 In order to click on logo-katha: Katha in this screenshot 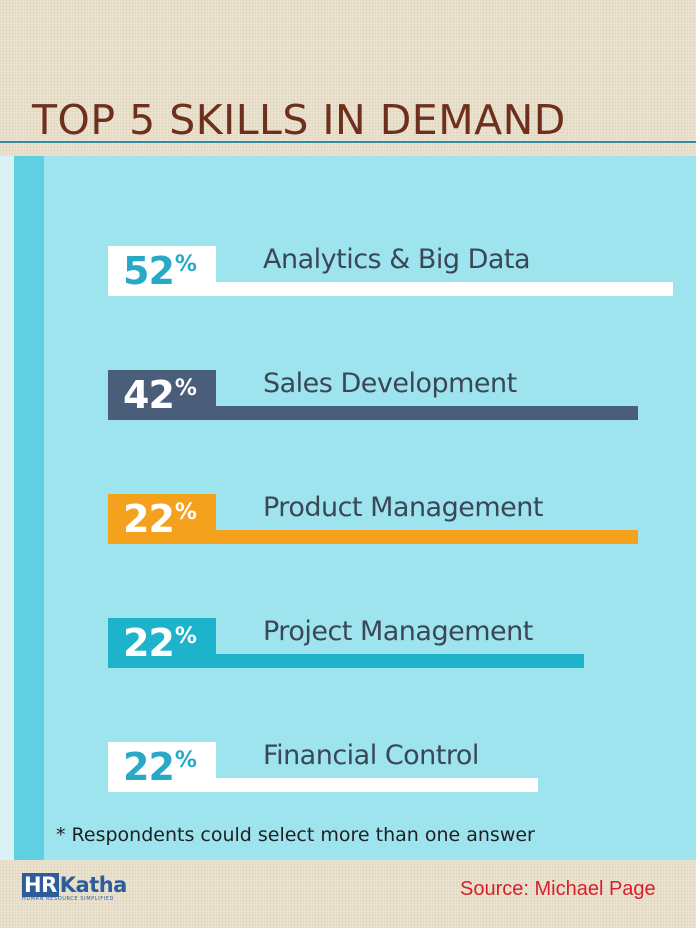, I will do `click(93, 885)`.